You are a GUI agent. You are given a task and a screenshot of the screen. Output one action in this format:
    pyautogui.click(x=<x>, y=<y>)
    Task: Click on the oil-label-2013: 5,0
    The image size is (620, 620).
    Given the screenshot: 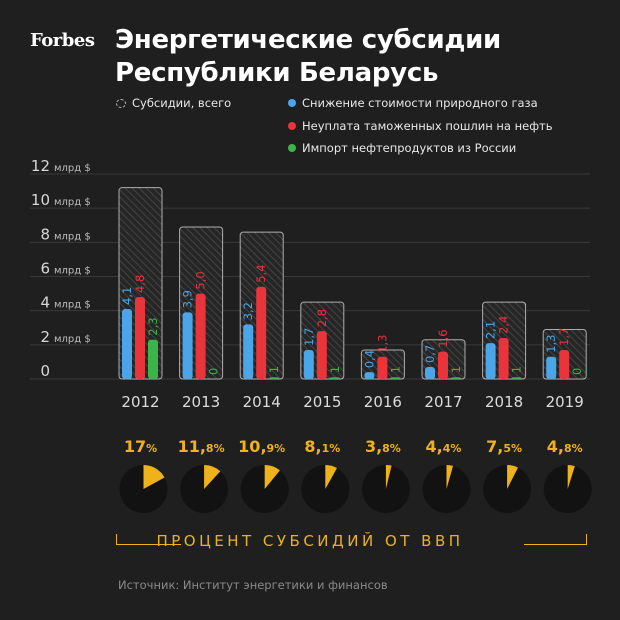 What is the action you would take?
    pyautogui.click(x=201, y=280)
    